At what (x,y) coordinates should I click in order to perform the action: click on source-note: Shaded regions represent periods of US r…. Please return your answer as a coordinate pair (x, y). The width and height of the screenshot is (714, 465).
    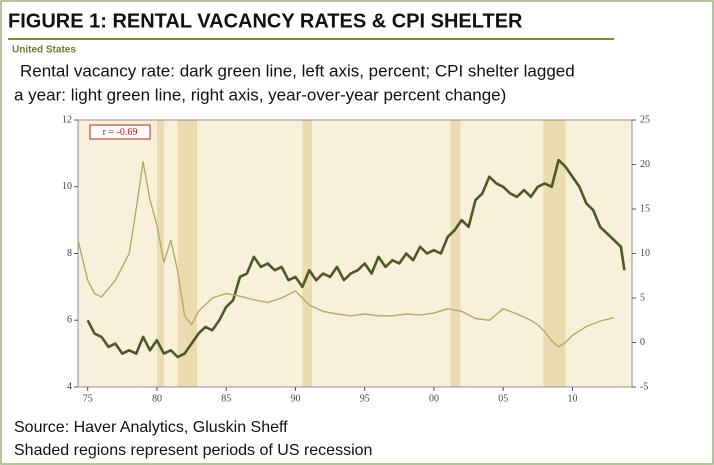
    Looking at the image, I should click on (193, 450).